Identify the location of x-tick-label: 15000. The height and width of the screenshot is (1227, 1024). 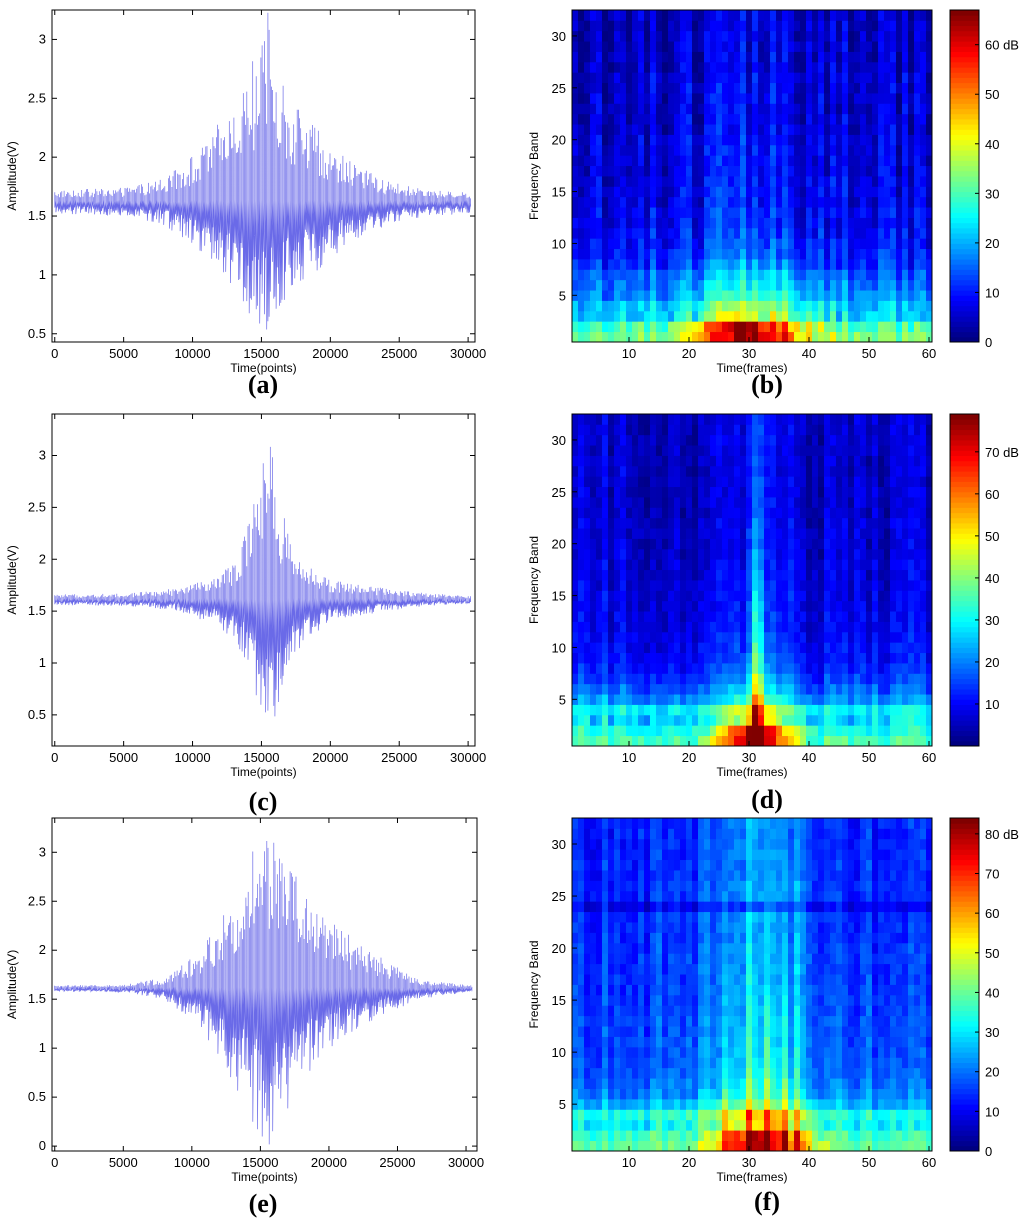
(261, 353).